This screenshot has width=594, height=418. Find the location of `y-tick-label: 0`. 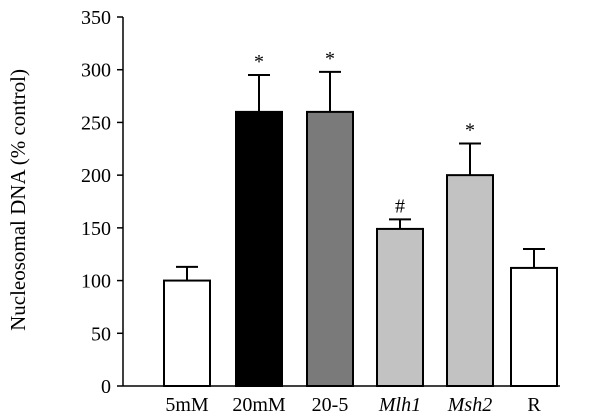

y-tick-label: 0 is located at coordinates (106, 387).